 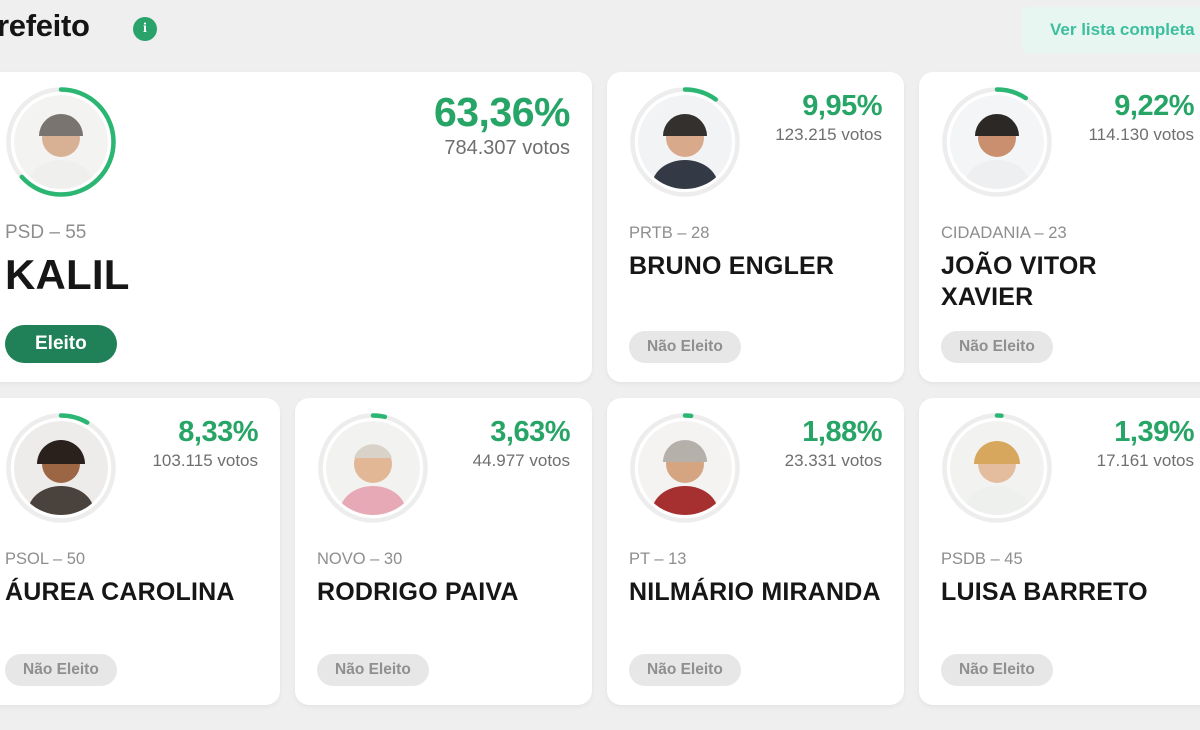 What do you see at coordinates (982, 559) in the screenshot?
I see `party-number: PSDB – 45` at bounding box center [982, 559].